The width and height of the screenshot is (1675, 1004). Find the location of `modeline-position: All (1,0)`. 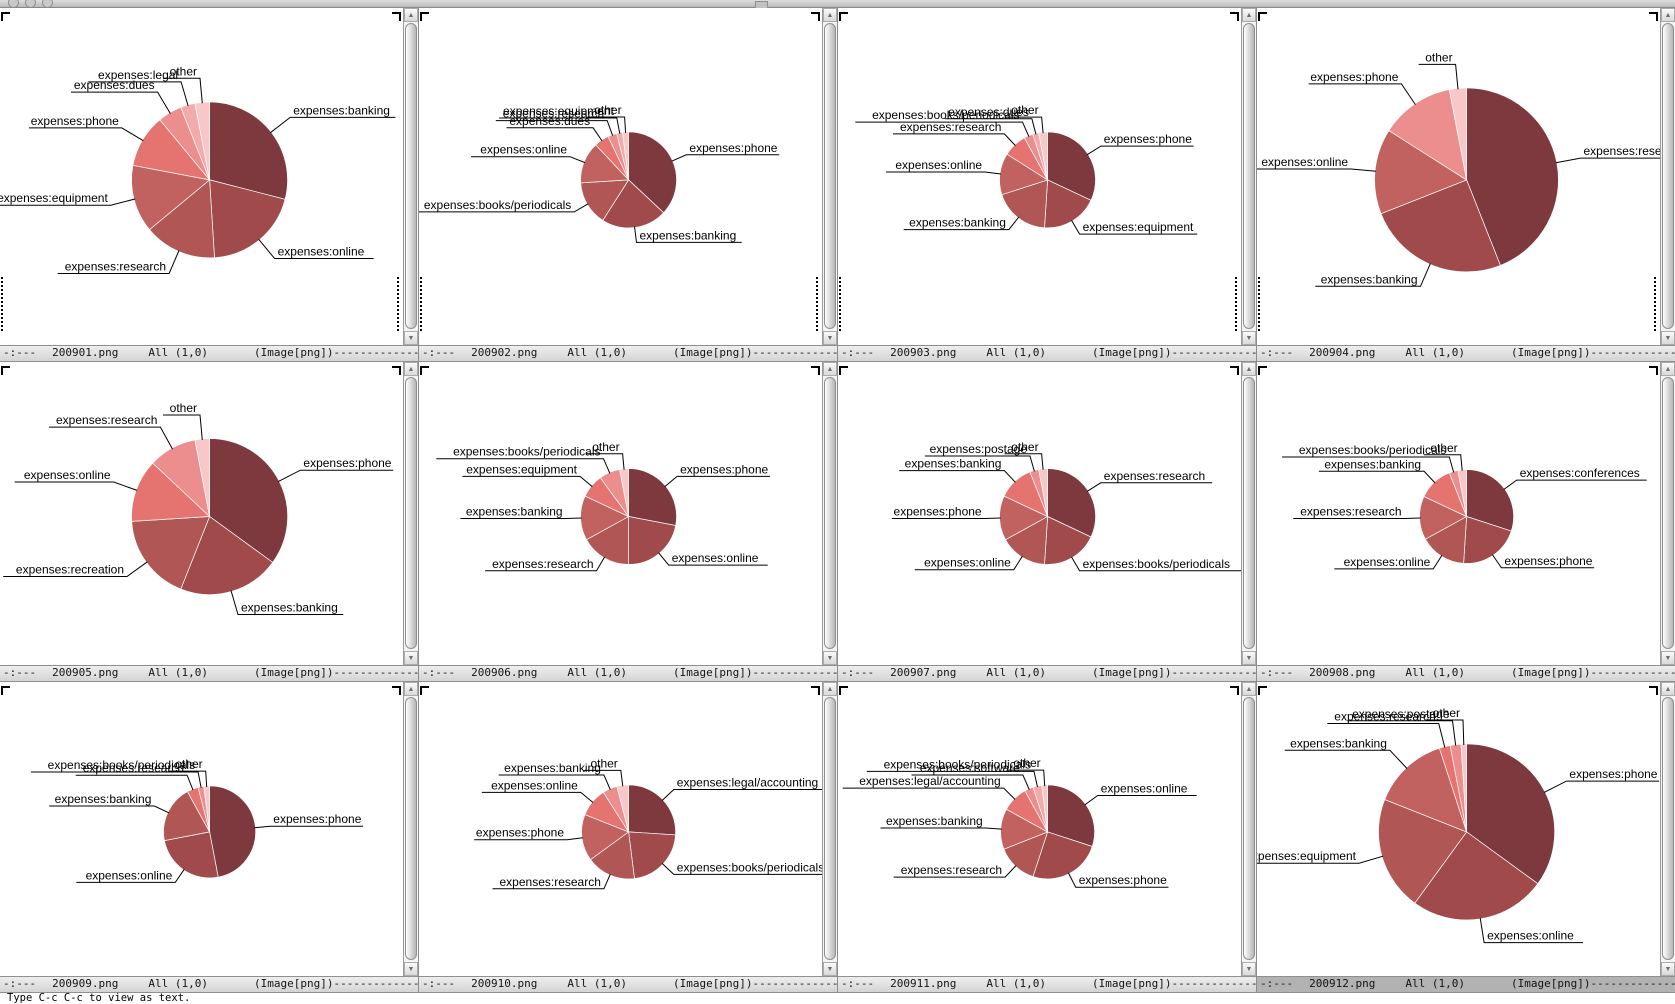

modeline-position: All (1,0) is located at coordinates (178, 983).